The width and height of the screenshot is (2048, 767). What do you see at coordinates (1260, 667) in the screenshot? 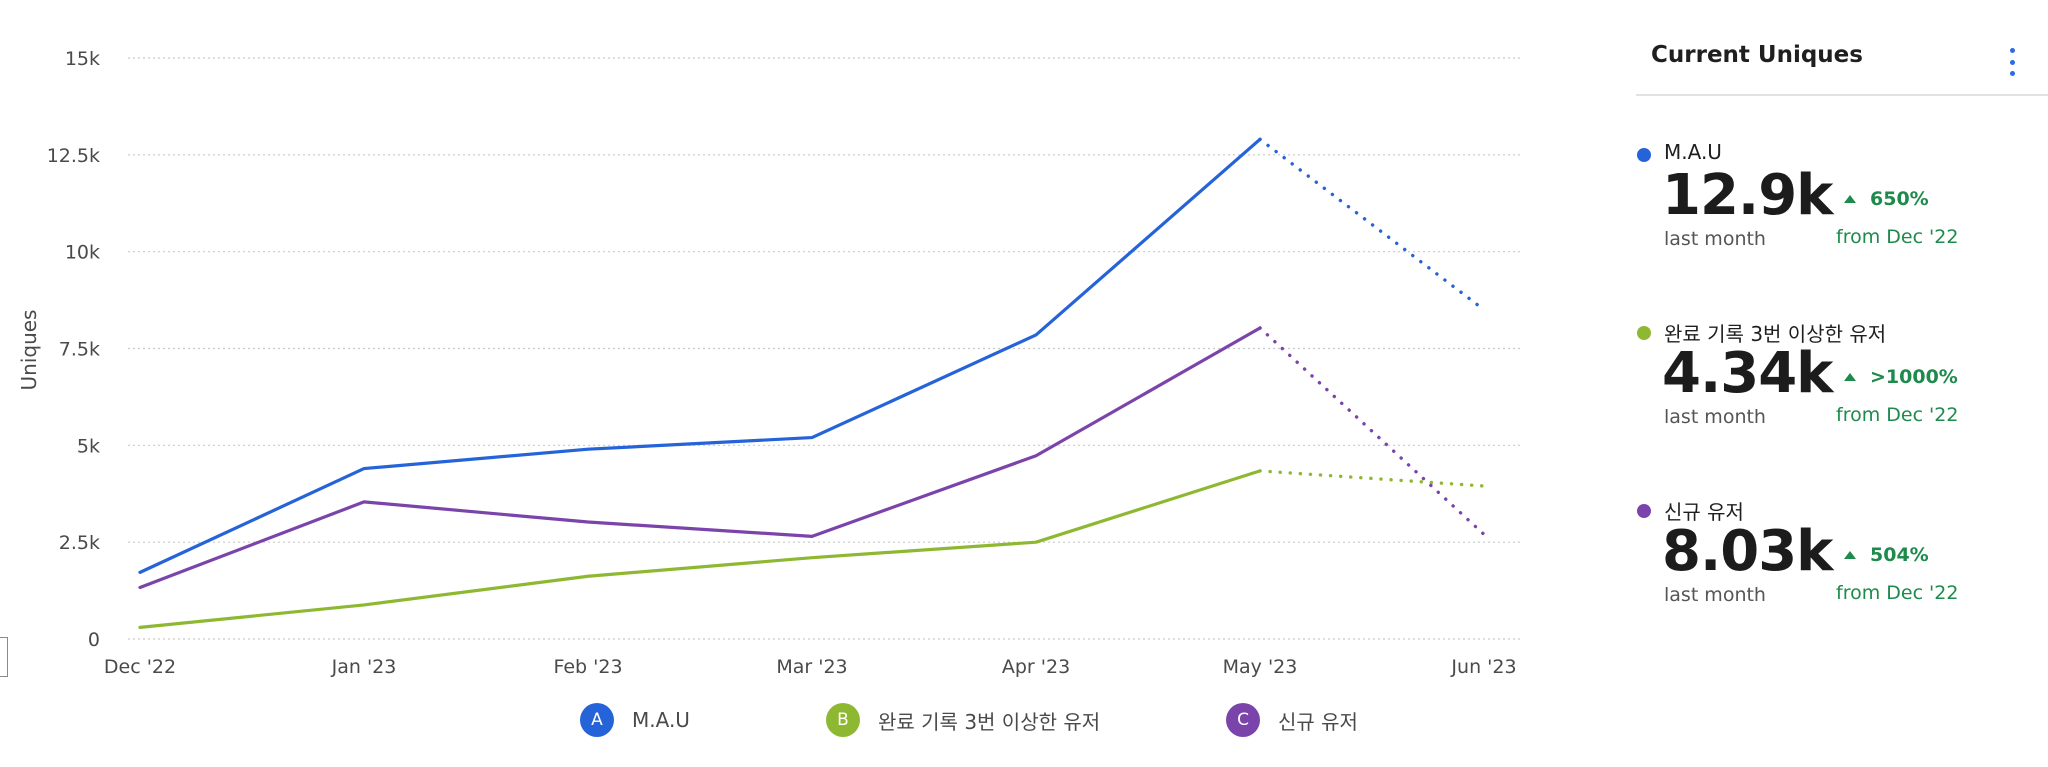
I see `x-tick-label: May '23` at bounding box center [1260, 667].